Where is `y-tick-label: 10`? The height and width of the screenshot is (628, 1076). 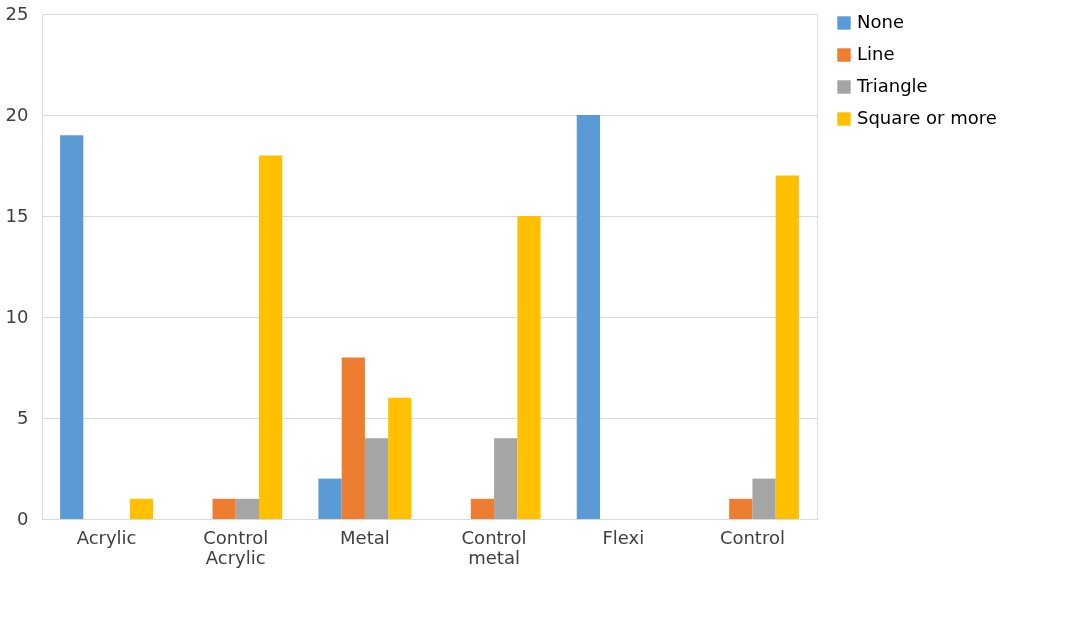
y-tick-label: 10 is located at coordinates (17, 316).